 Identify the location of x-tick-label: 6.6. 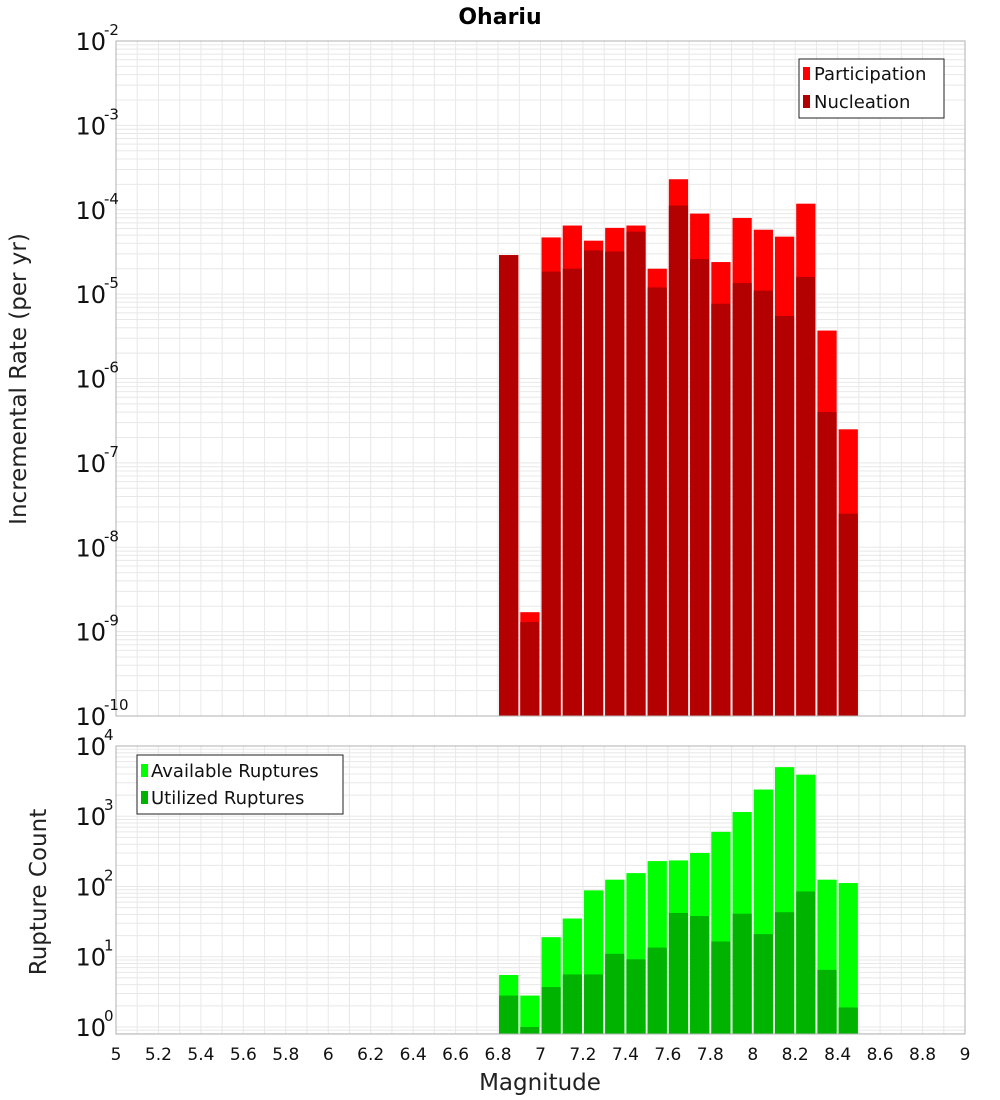
(455, 1055).